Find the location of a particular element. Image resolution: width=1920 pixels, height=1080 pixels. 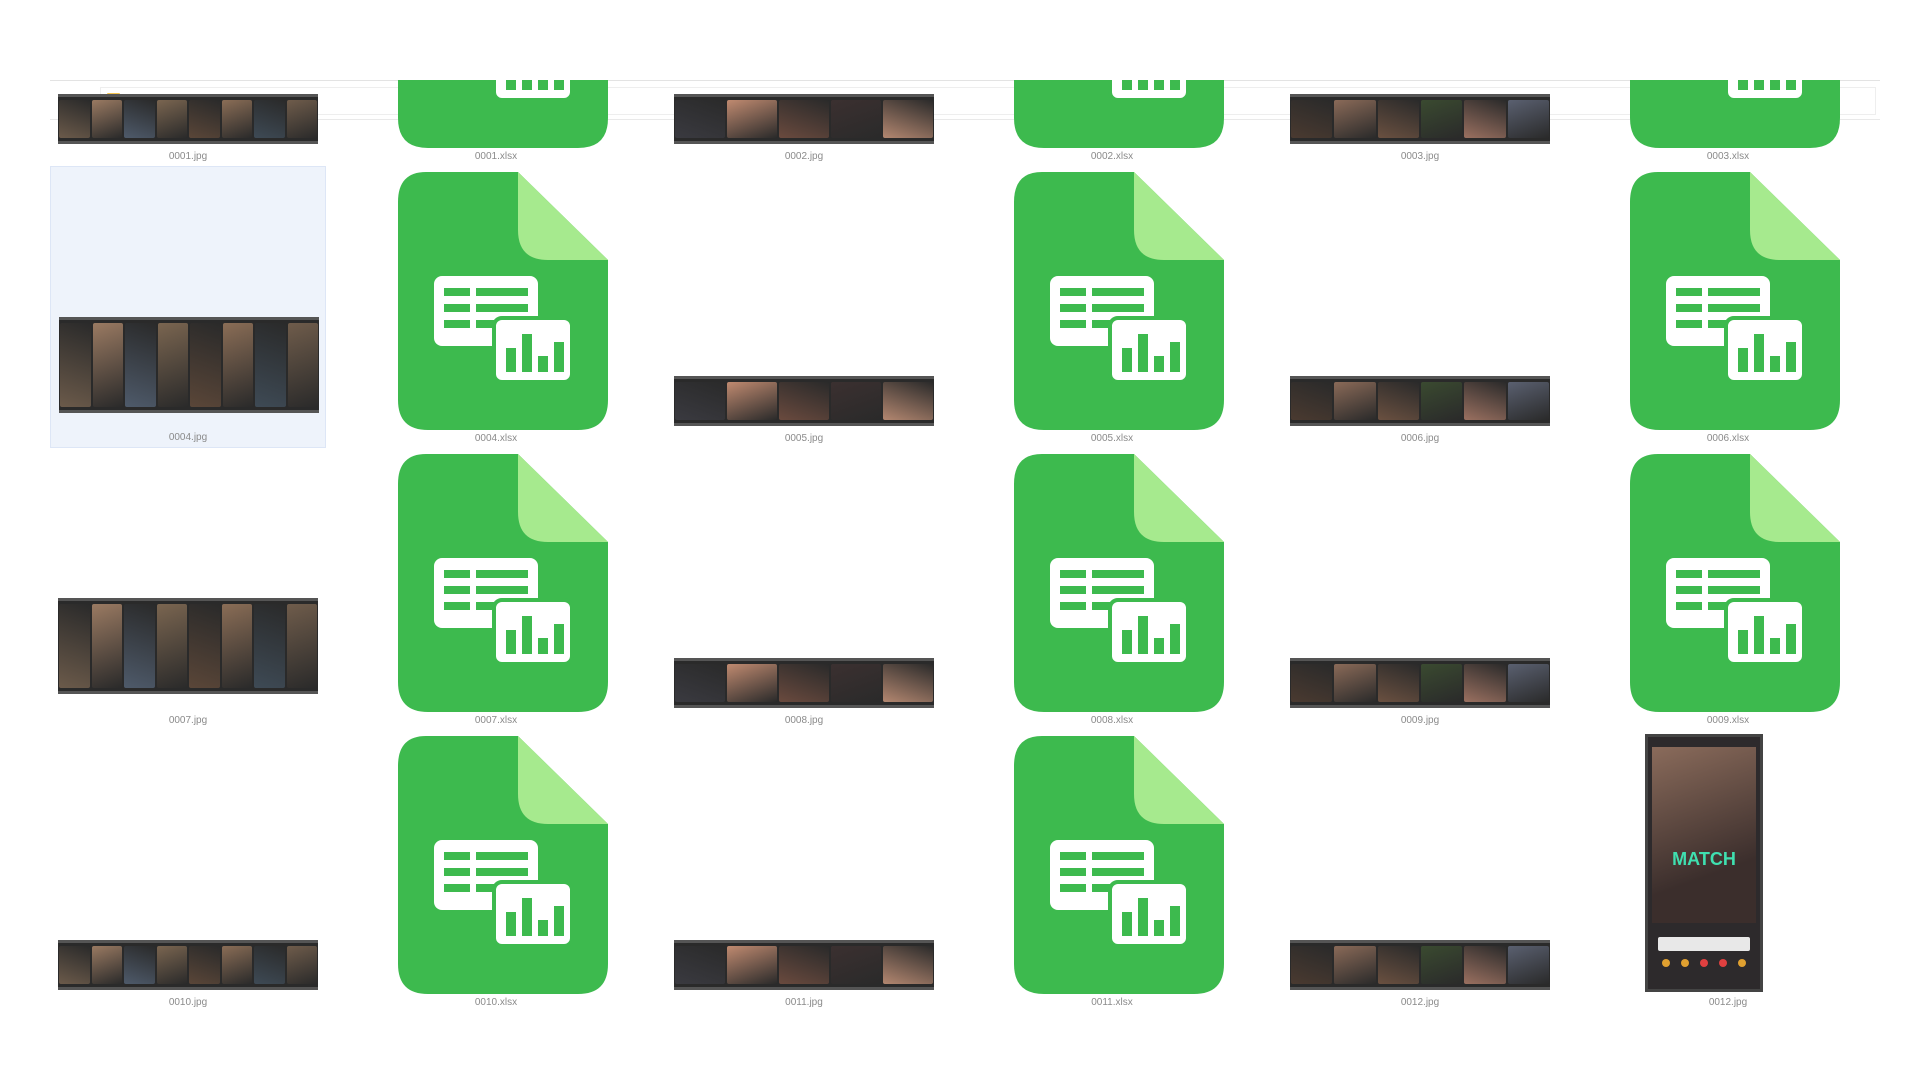

file-item: 0012.jpg is located at coordinates (1420, 871).